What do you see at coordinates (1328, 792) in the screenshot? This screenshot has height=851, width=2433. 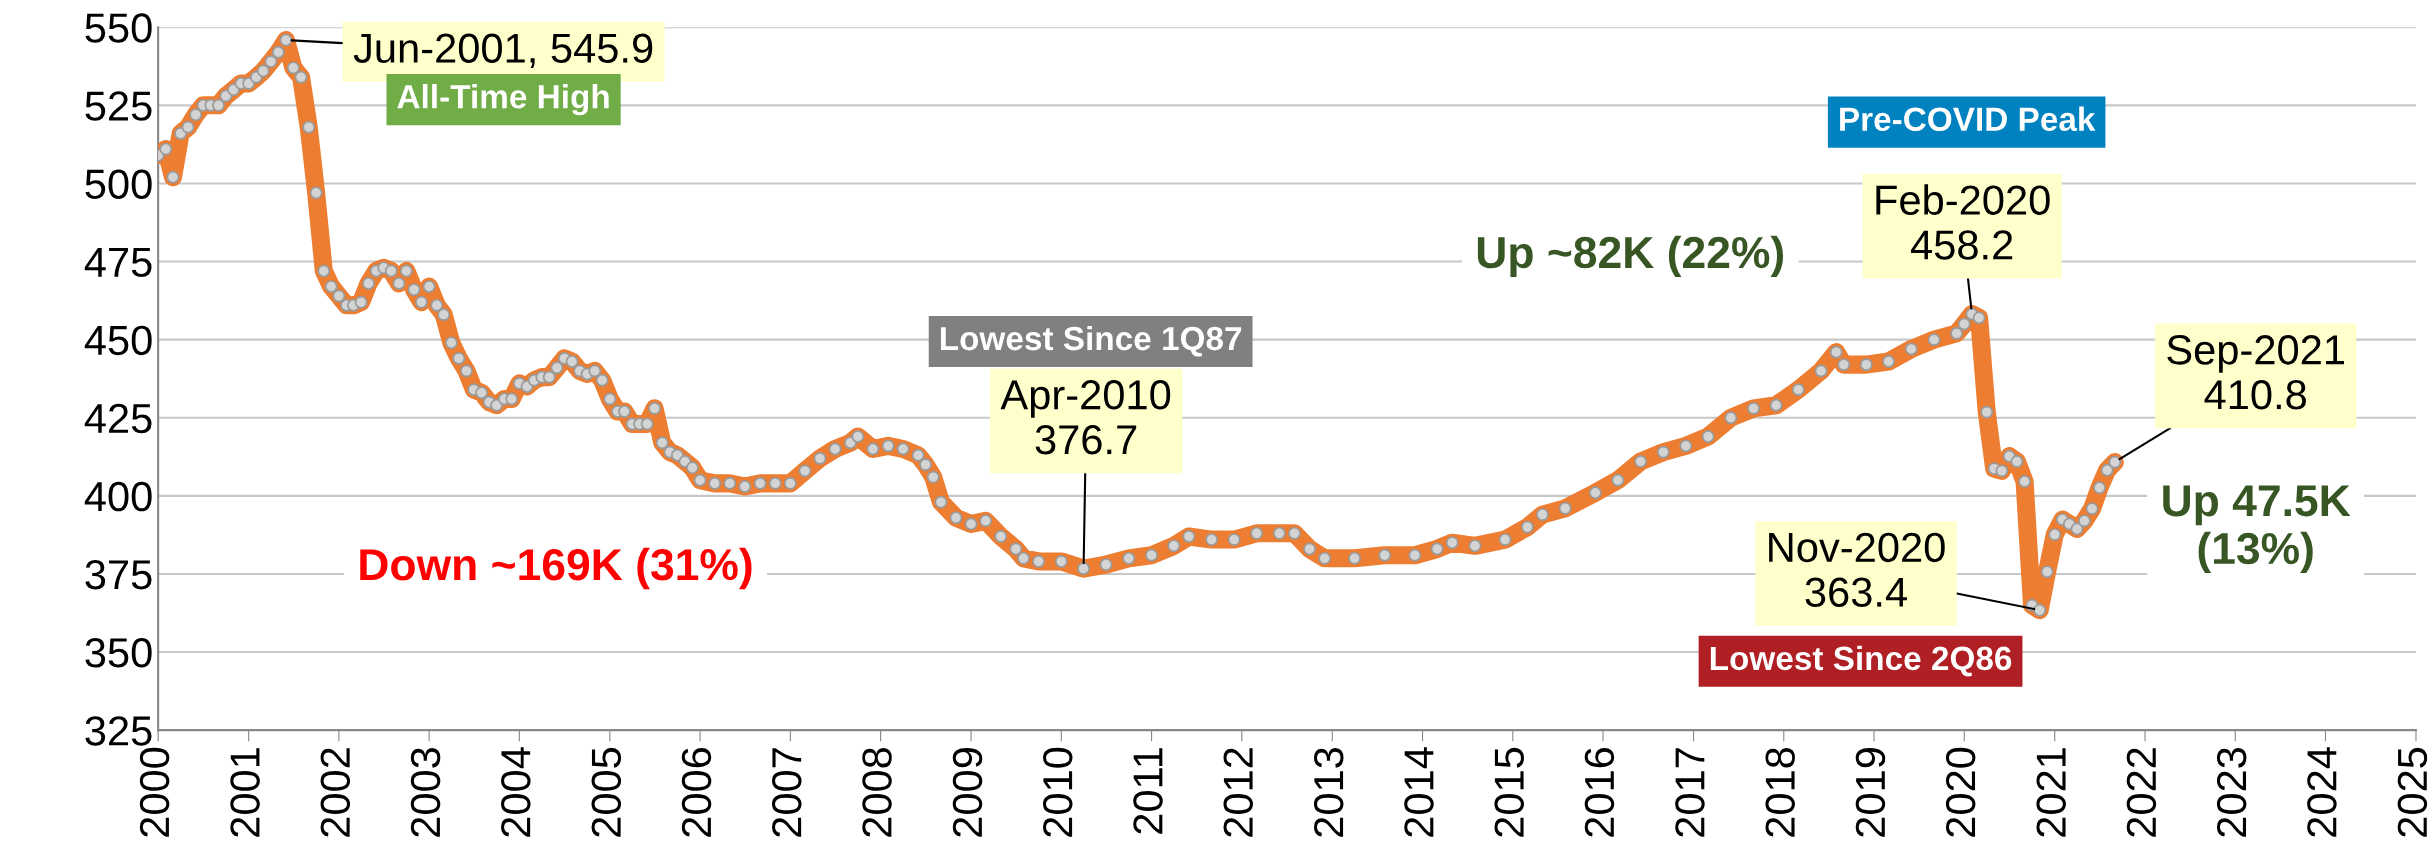 I see `x-tick-label: 2013` at bounding box center [1328, 792].